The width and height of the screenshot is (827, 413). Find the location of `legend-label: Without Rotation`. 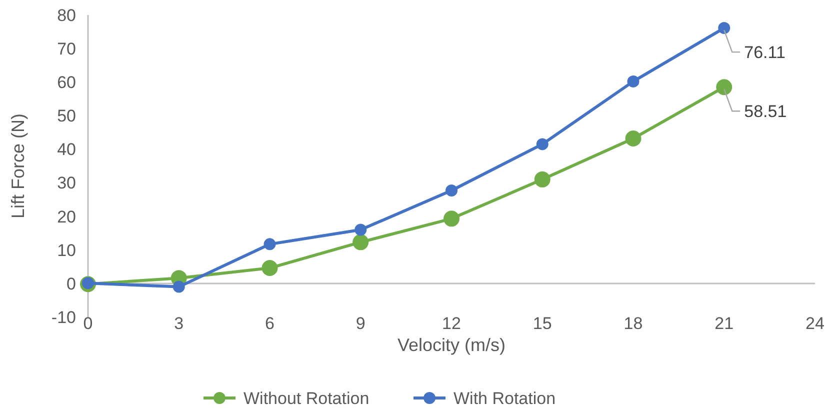

legend-label: Without Rotation is located at coordinates (307, 398).